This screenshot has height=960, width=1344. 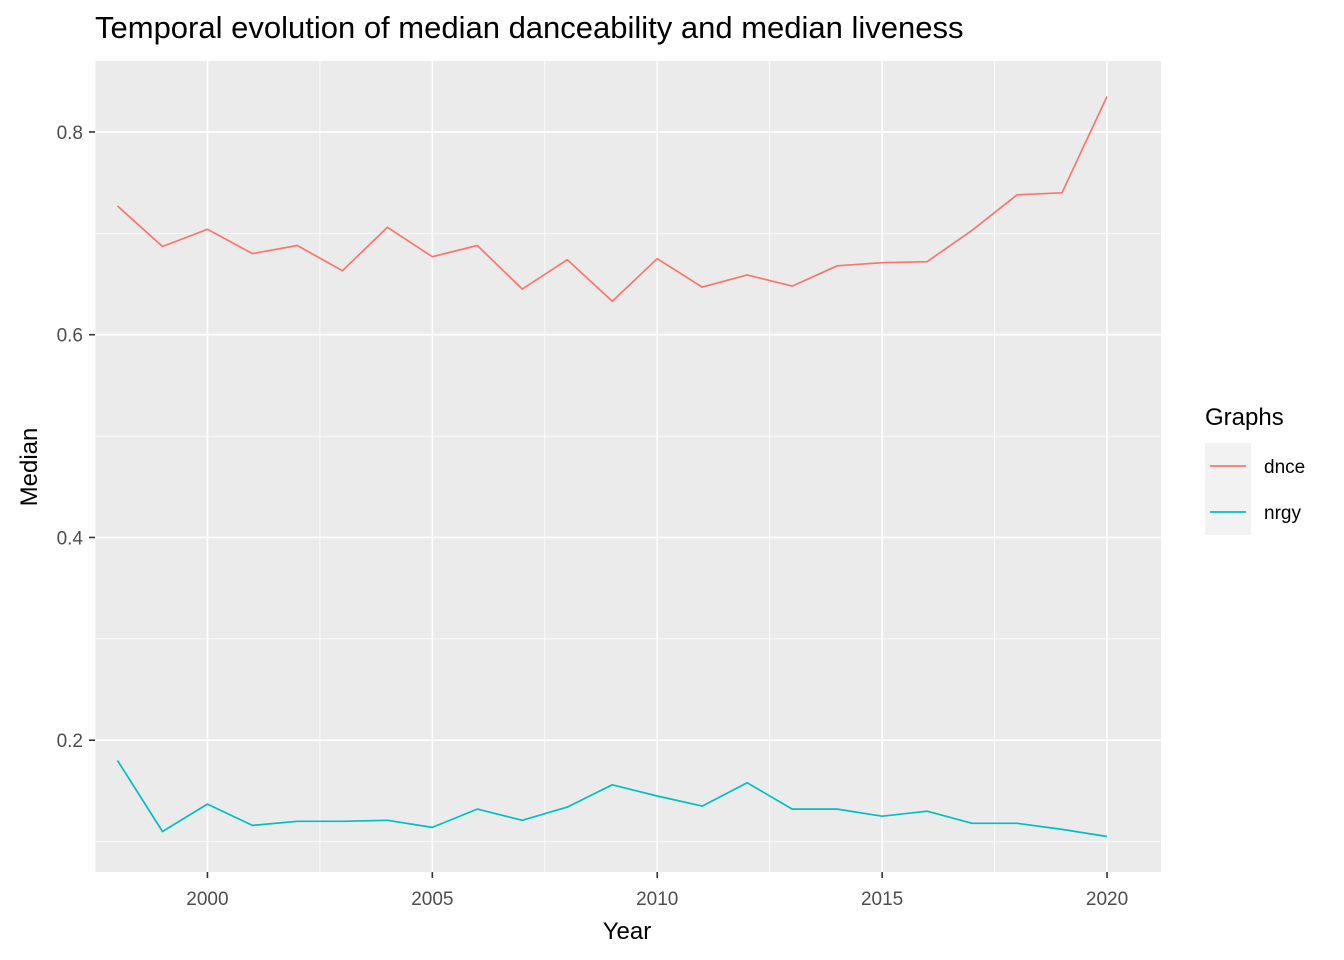 I want to click on y-axis-title: Median, so click(x=29, y=467).